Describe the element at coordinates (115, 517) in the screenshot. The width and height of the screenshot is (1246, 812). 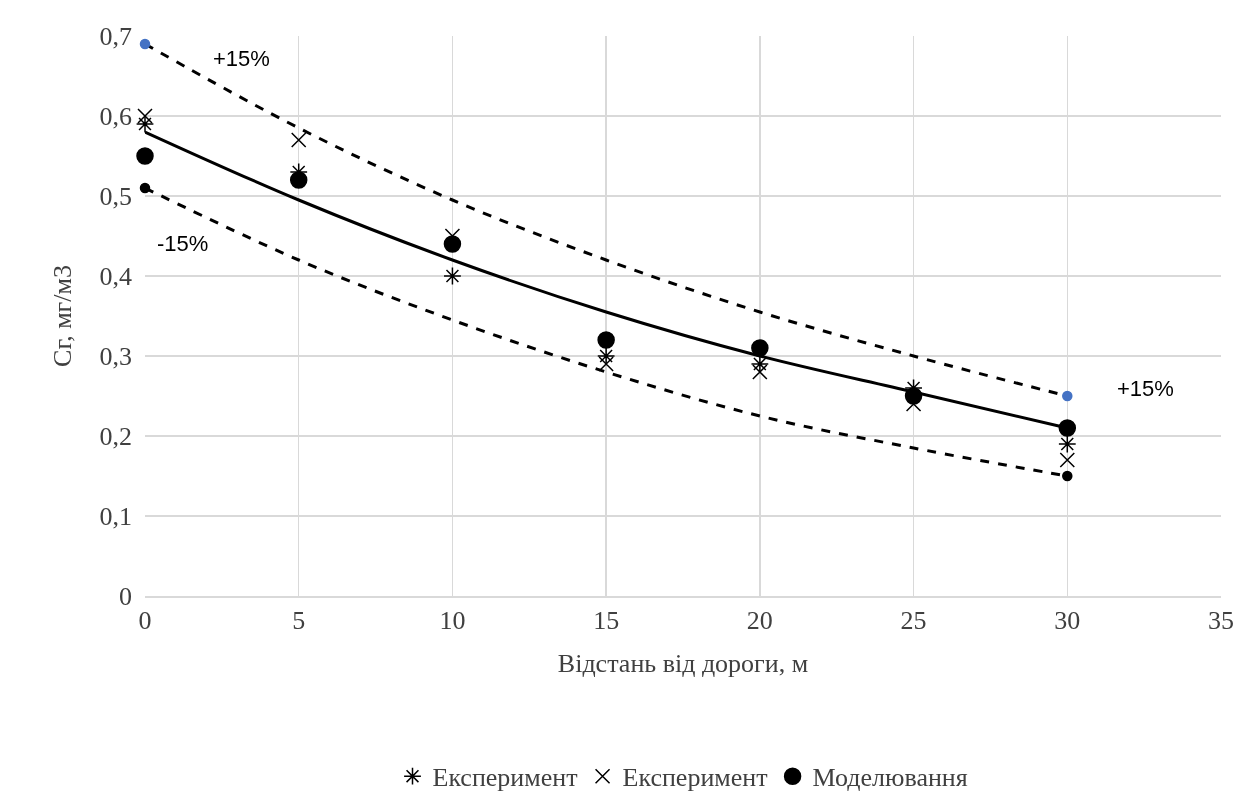
I see `y-tick-label: 0,1` at that location.